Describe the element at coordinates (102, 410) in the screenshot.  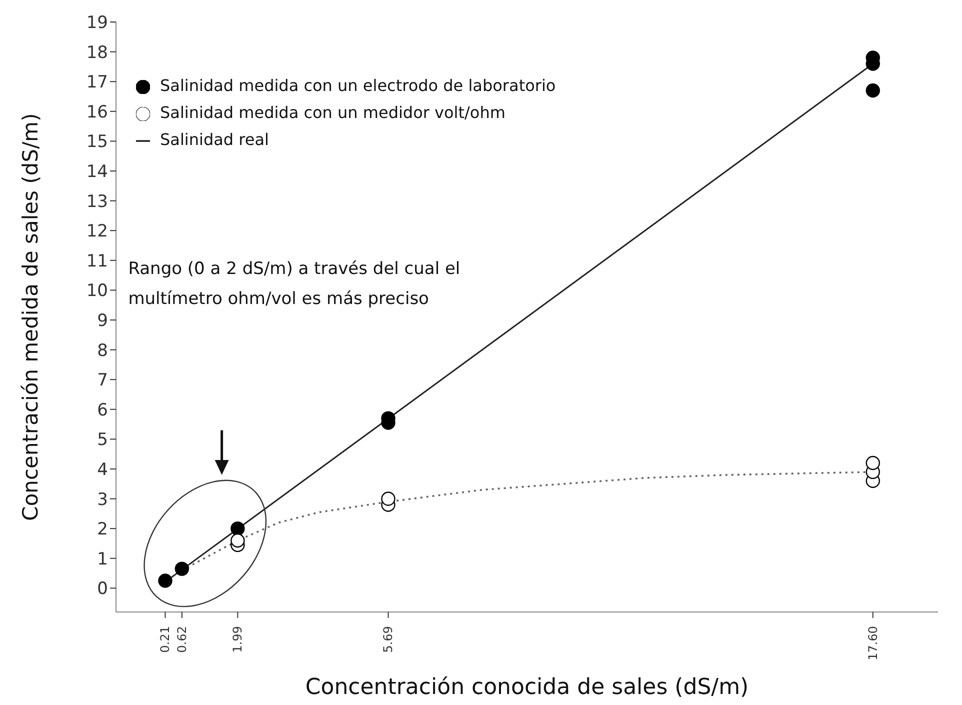
I see `y-tick-label: 6` at that location.